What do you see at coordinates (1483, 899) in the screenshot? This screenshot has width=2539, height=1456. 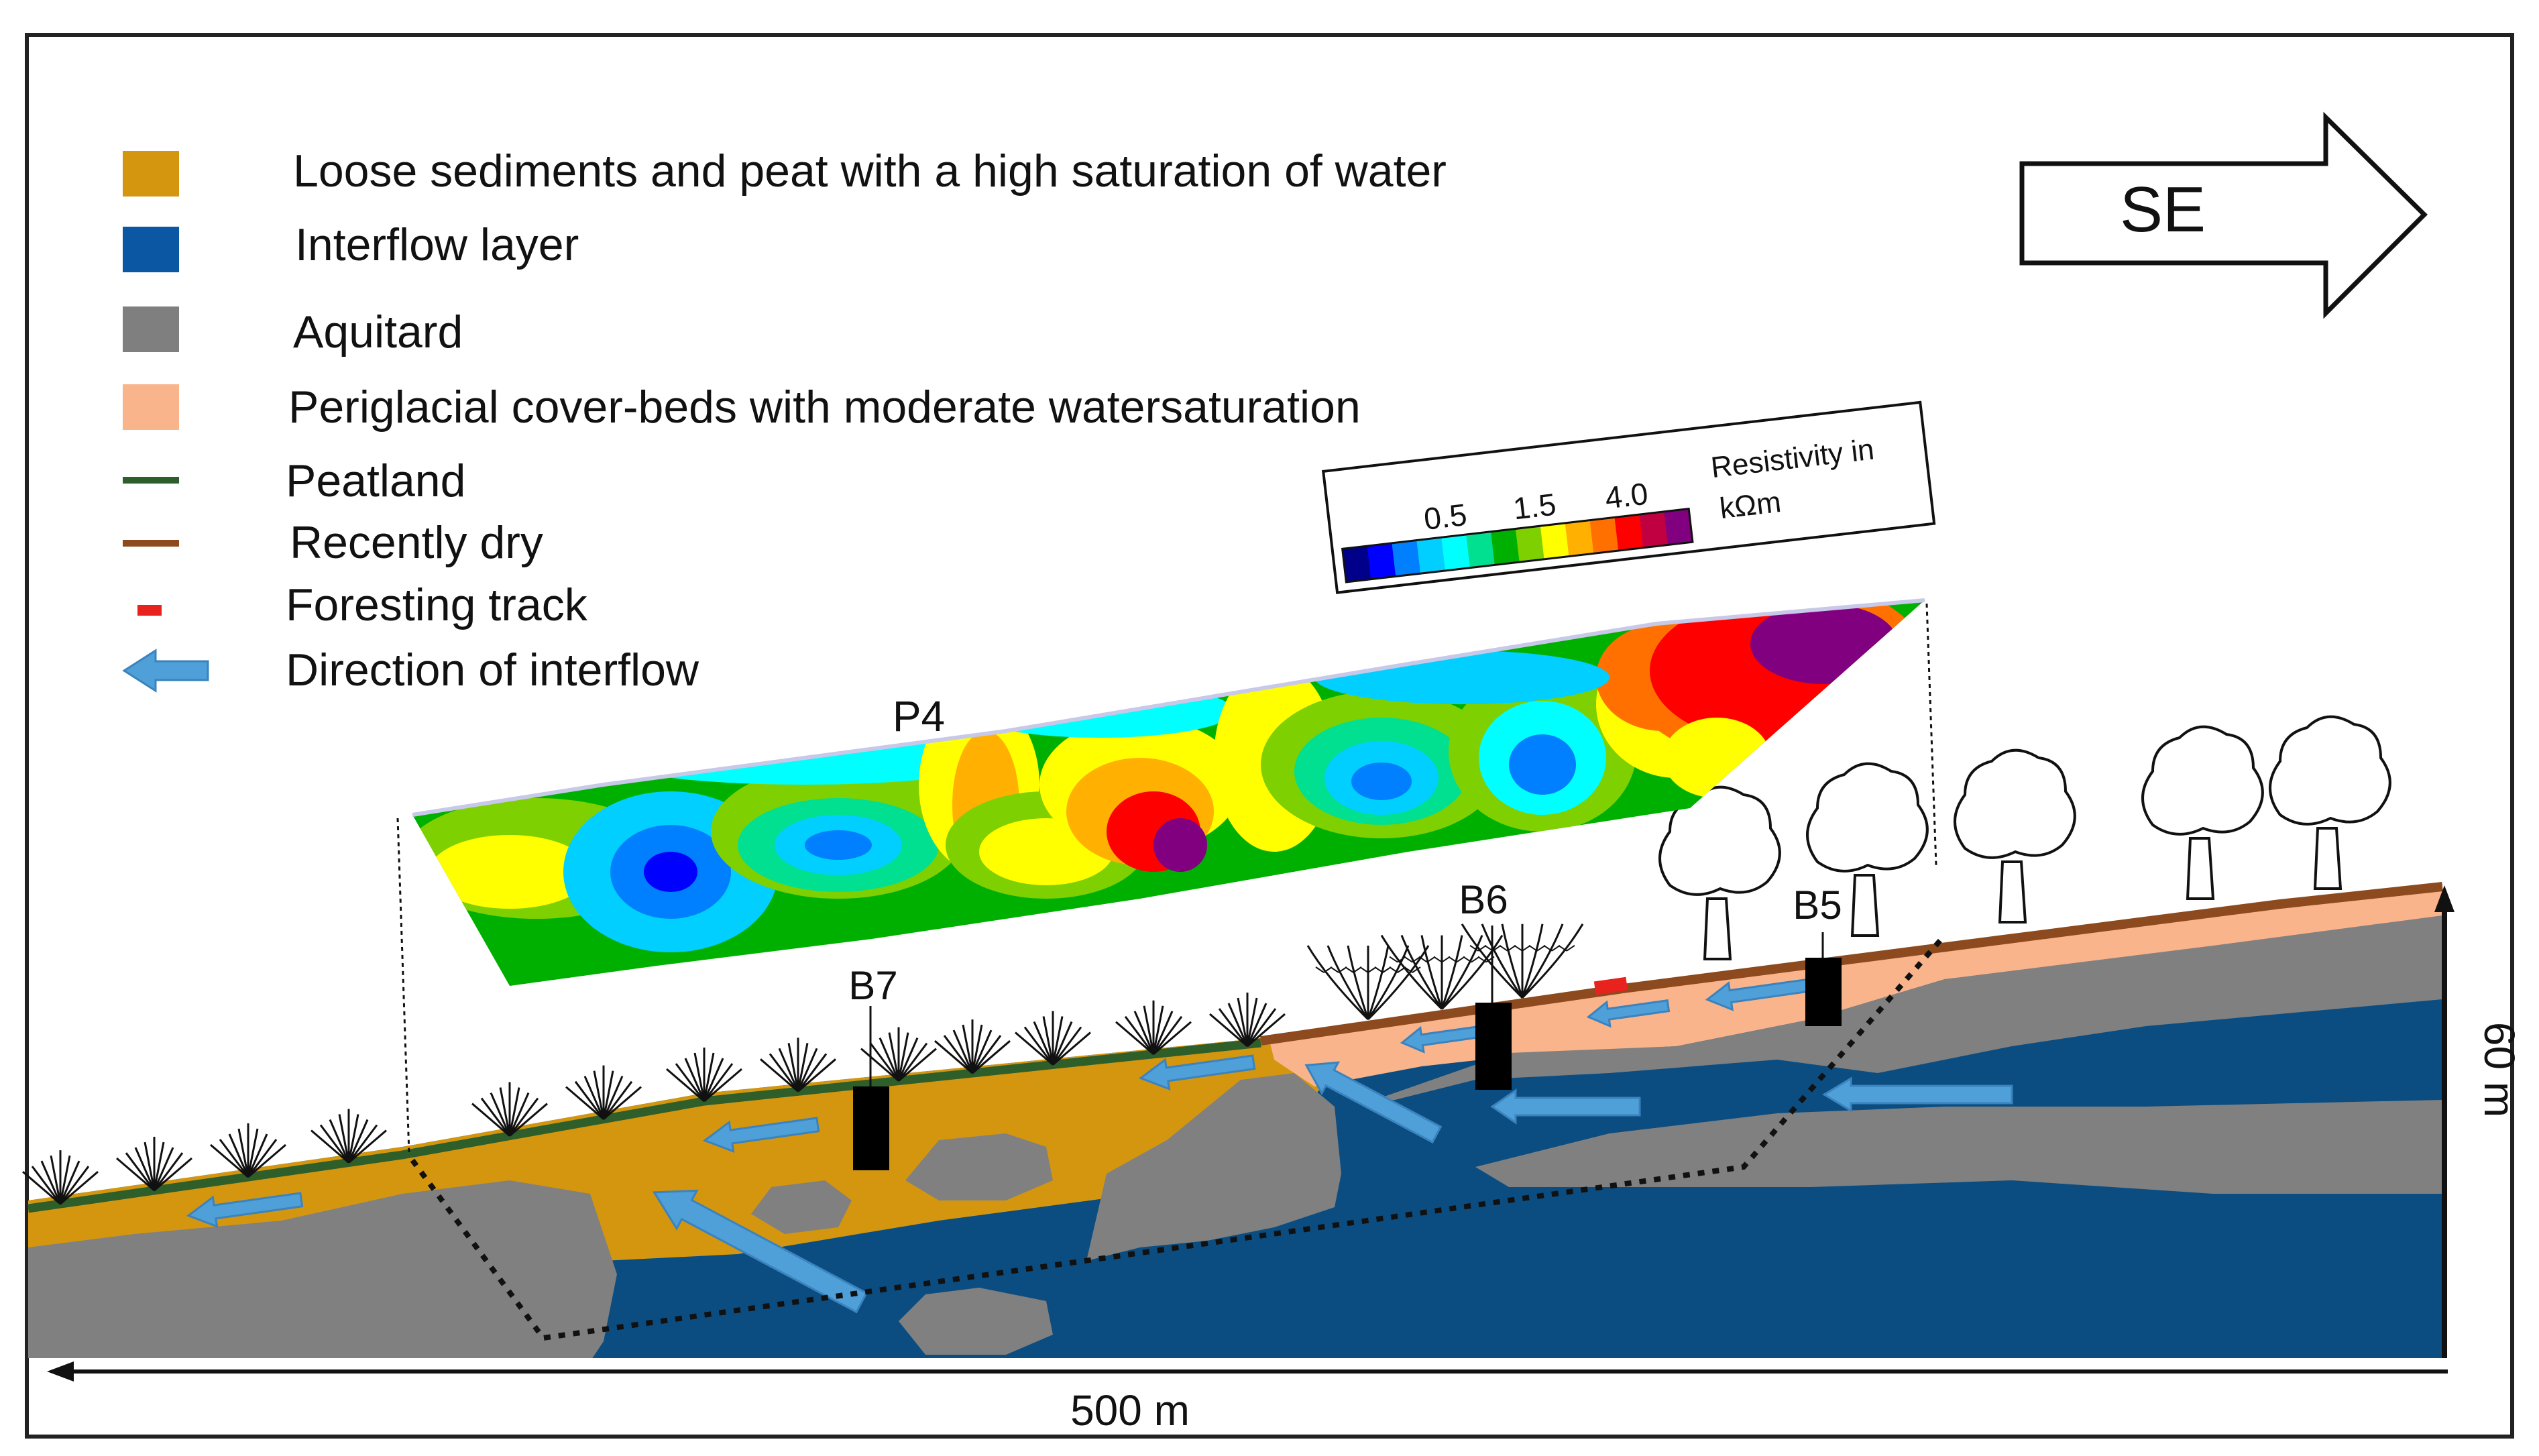 I see `borehole-b6-label: B6` at bounding box center [1483, 899].